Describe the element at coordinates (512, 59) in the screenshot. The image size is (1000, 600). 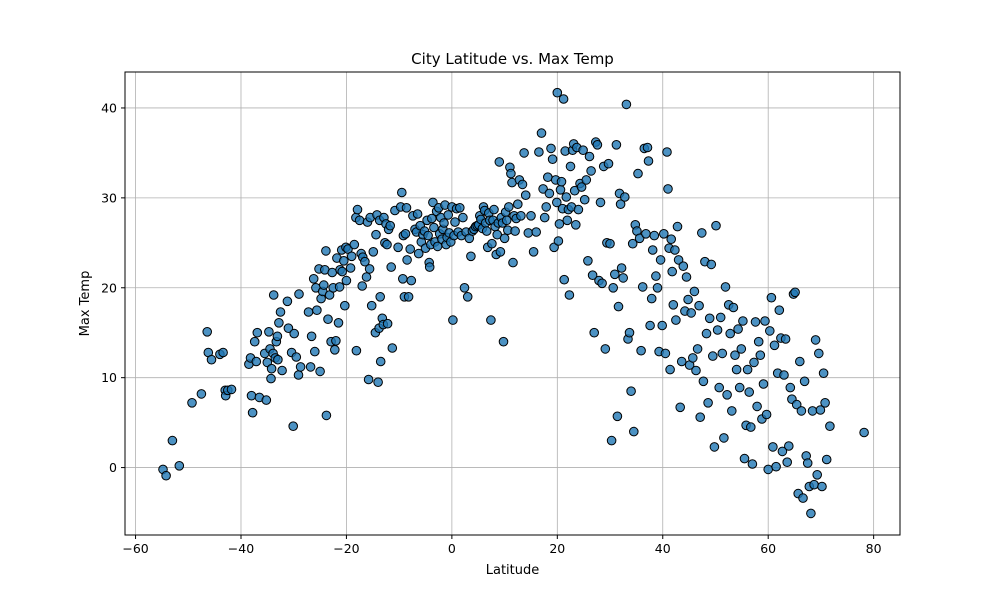
I see `chart-title: City Latitude vs. Max Temp` at that location.